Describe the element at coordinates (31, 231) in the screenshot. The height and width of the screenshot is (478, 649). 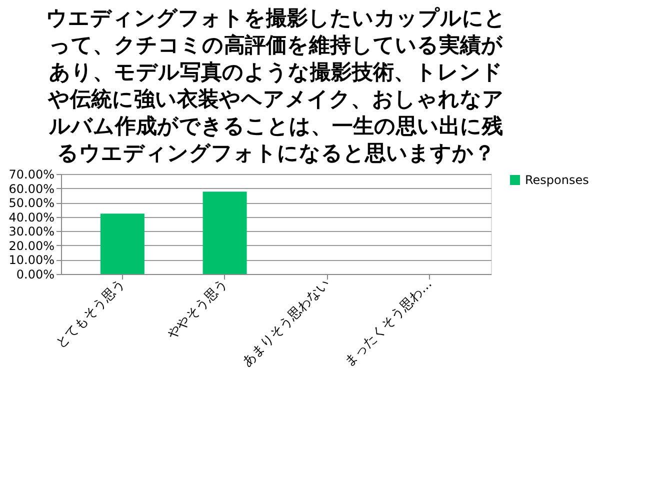
I see `y-tick-label: 30.00%` at that location.